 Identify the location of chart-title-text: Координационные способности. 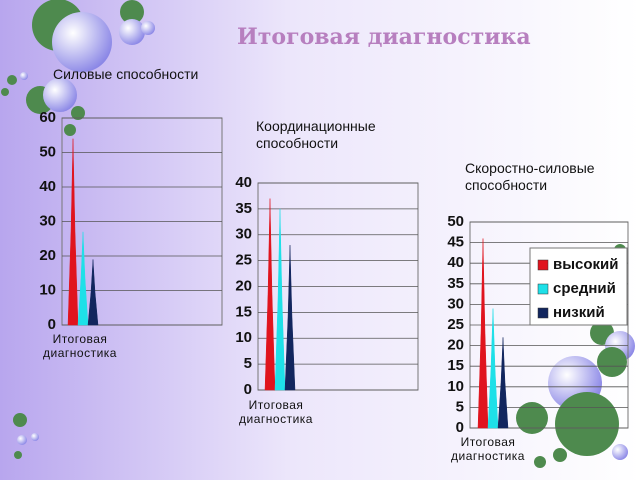
(316, 134).